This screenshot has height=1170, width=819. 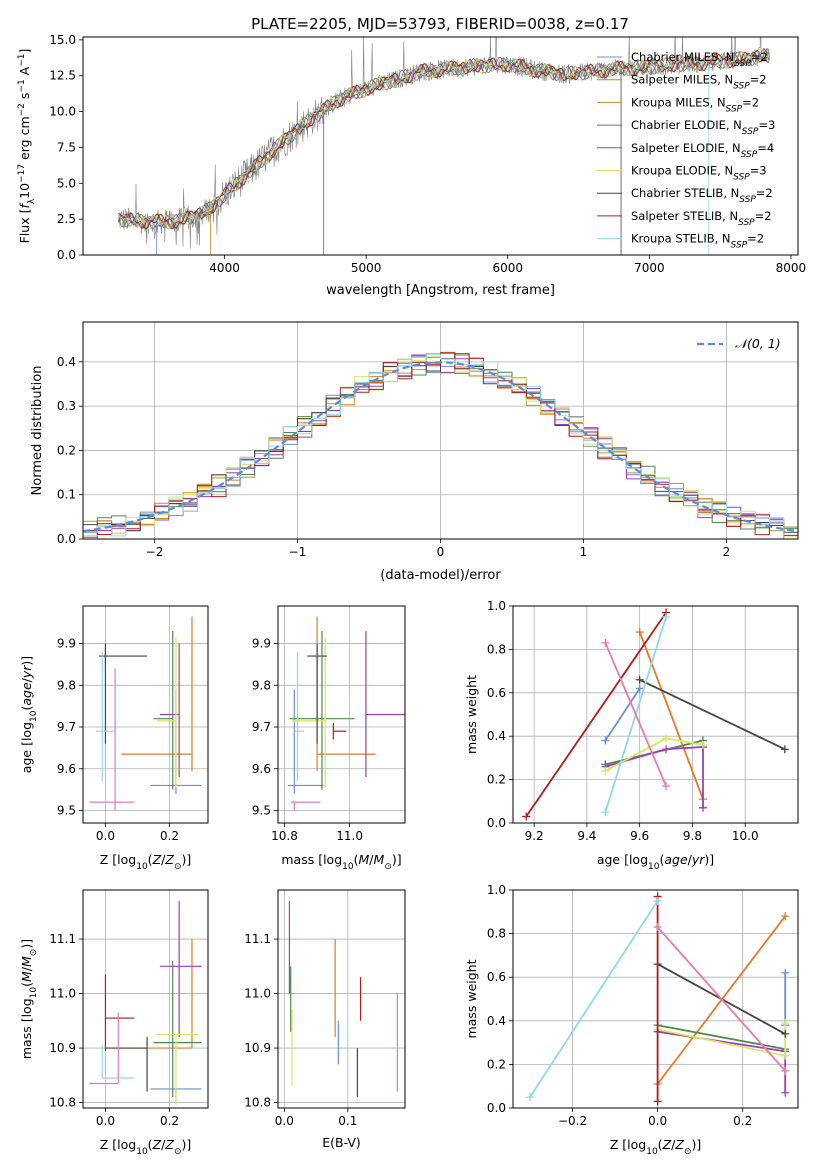 I want to click on x-tick-label: 9.2, so click(x=534, y=836).